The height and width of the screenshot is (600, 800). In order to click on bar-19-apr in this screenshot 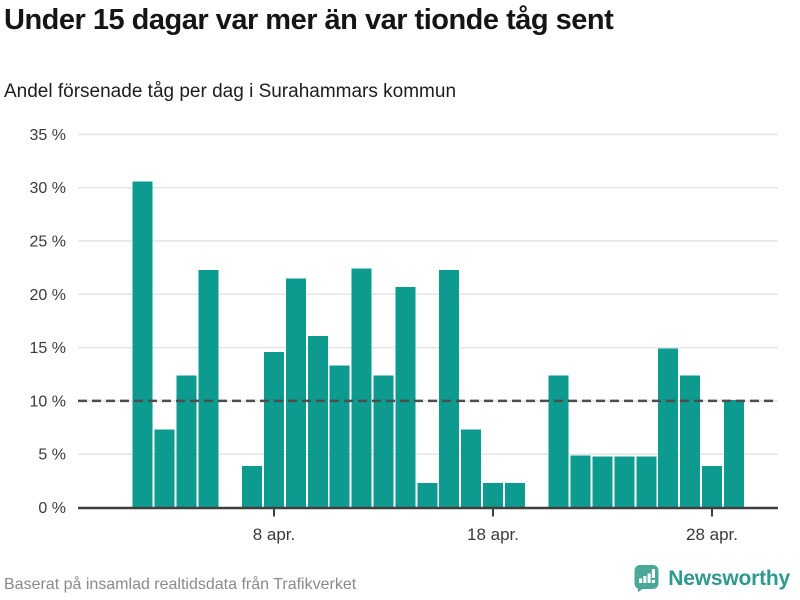, I will do `click(514, 495)`.